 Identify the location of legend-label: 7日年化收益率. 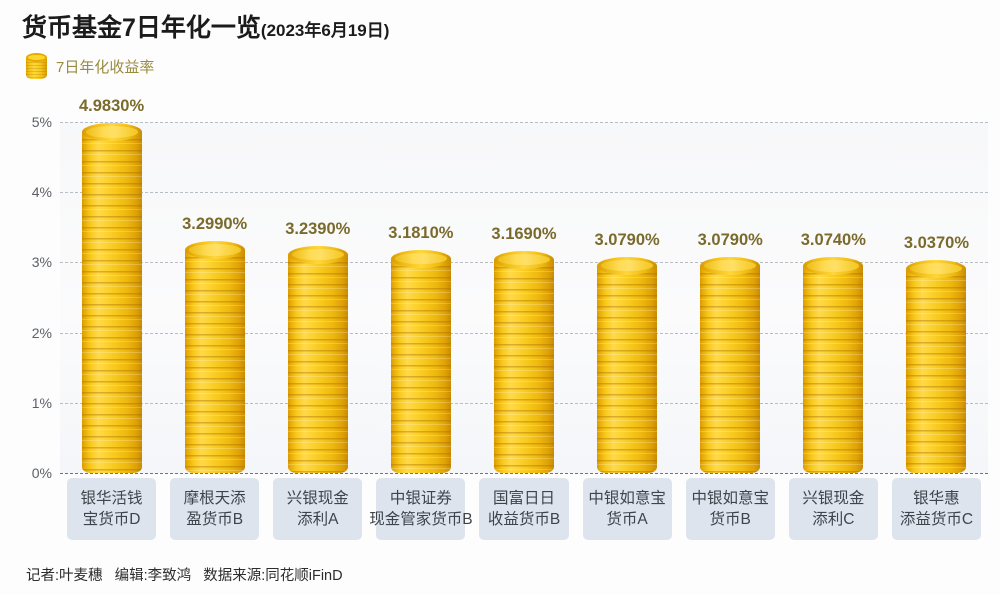
(105, 67).